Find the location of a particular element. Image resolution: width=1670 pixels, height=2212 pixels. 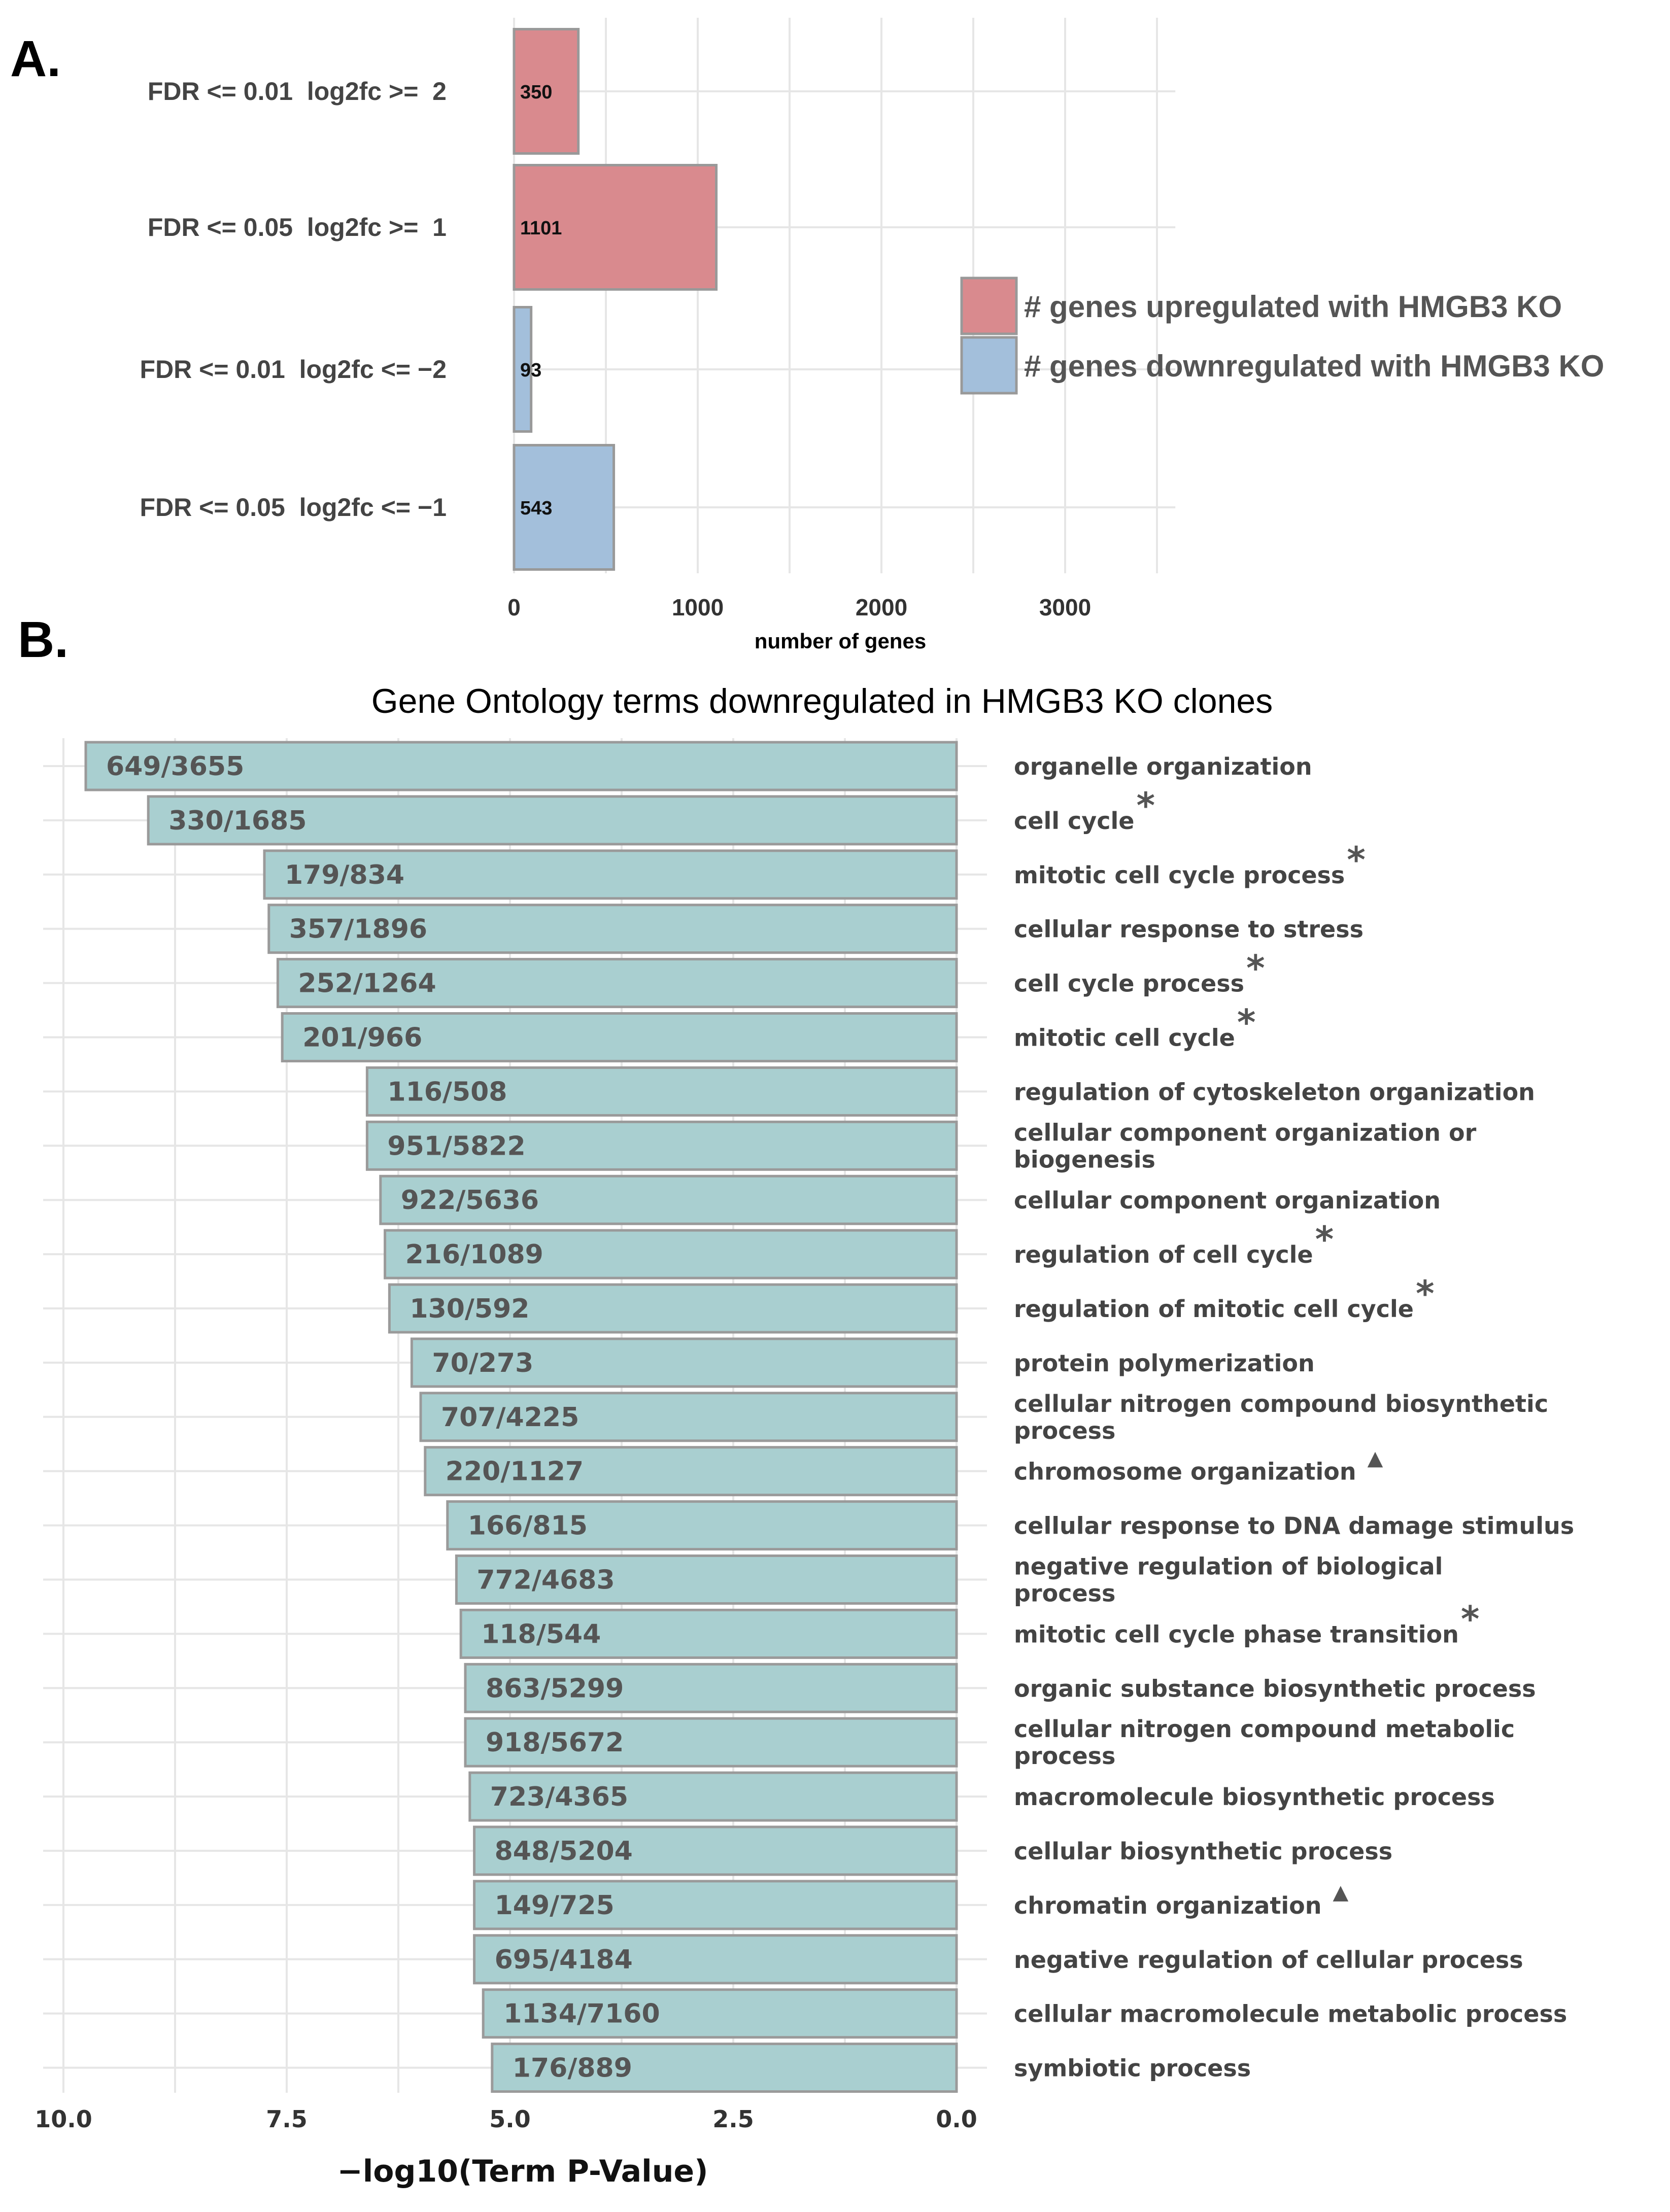

panel-b-term-label: cellular nitrogen compound biosynthetic is located at coordinates (1281, 1404).